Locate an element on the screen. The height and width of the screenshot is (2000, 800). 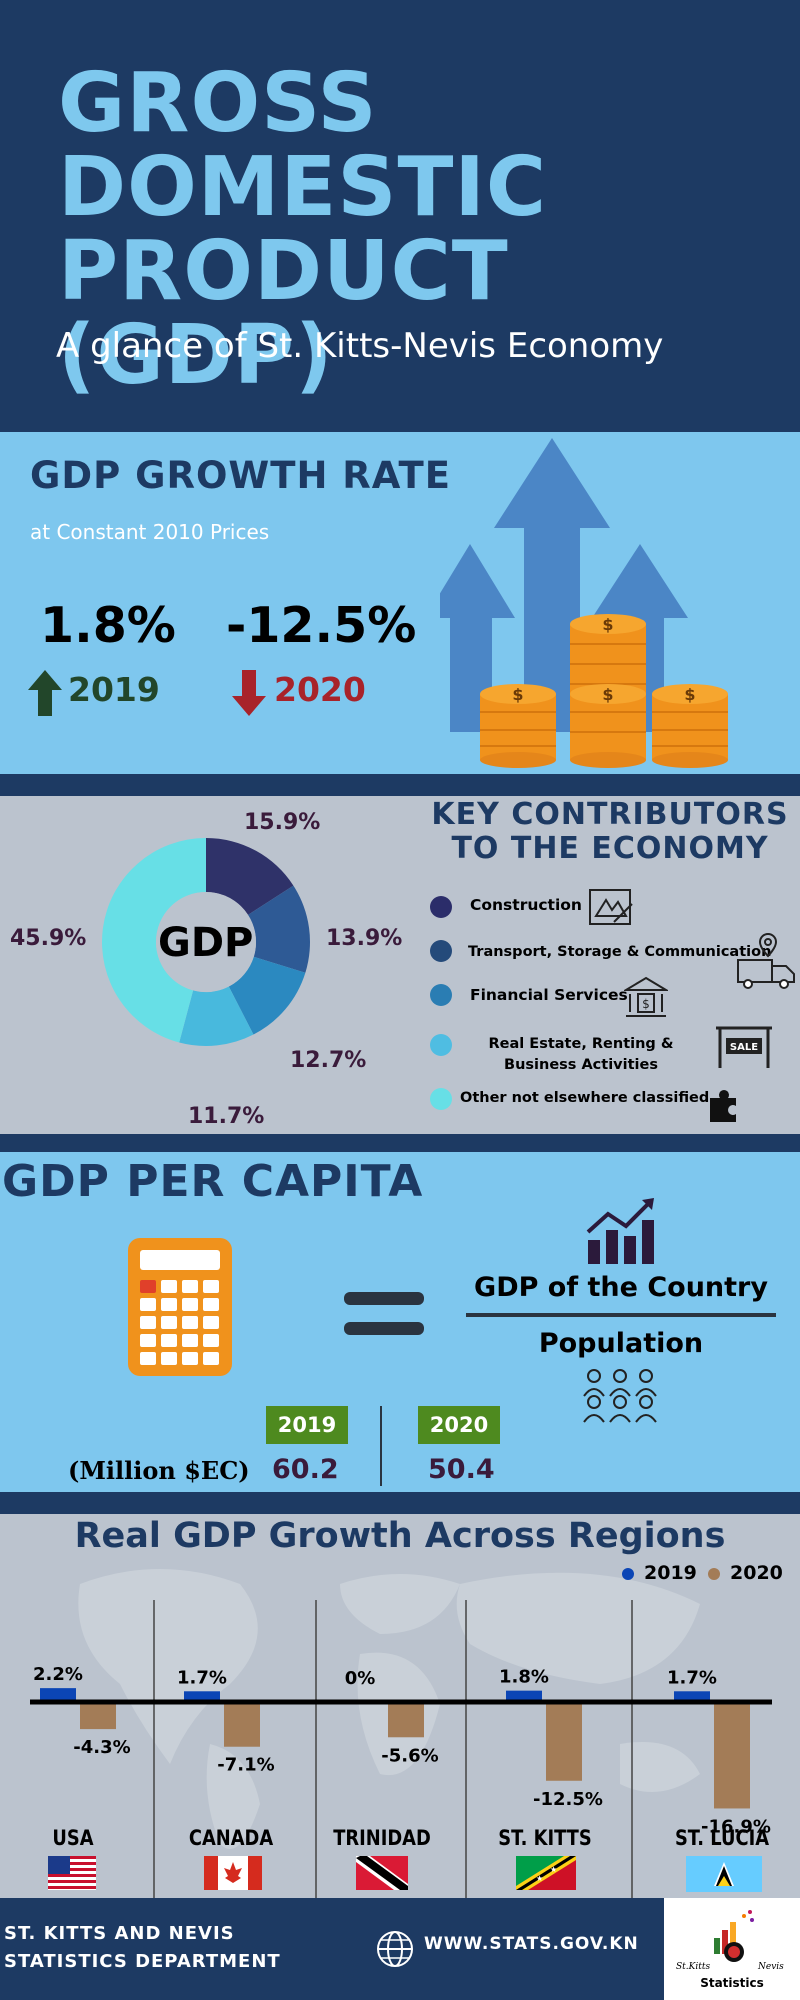
growth-year-2019: 2019 is located at coordinates (114, 689).